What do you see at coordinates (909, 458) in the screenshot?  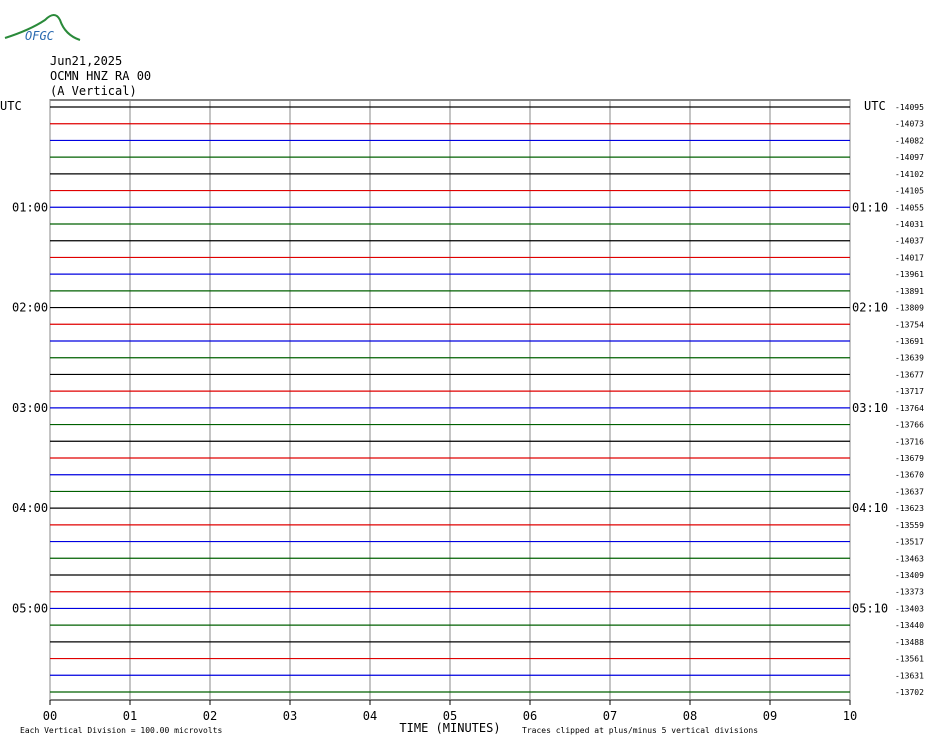 I see `offset-label: -13679` at bounding box center [909, 458].